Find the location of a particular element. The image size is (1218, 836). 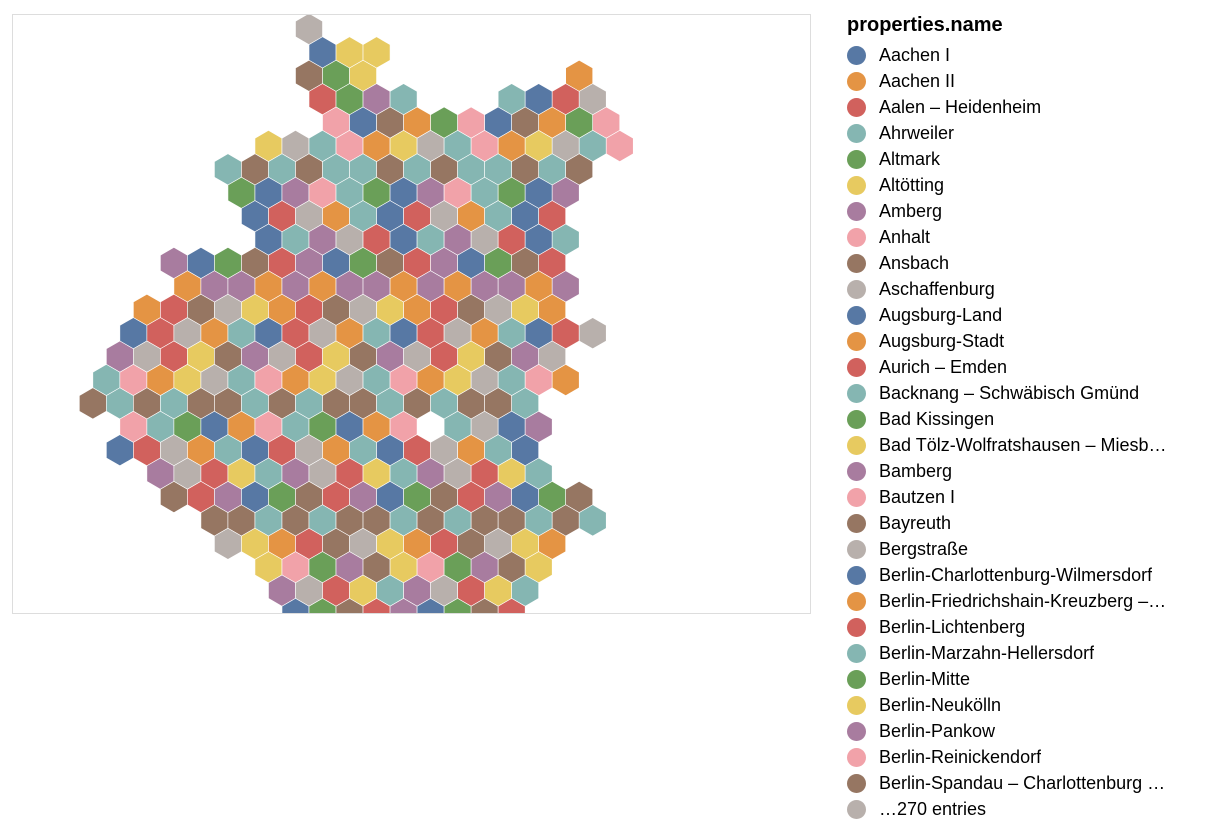

legend-label: Augsburg-Land is located at coordinates (941, 314).